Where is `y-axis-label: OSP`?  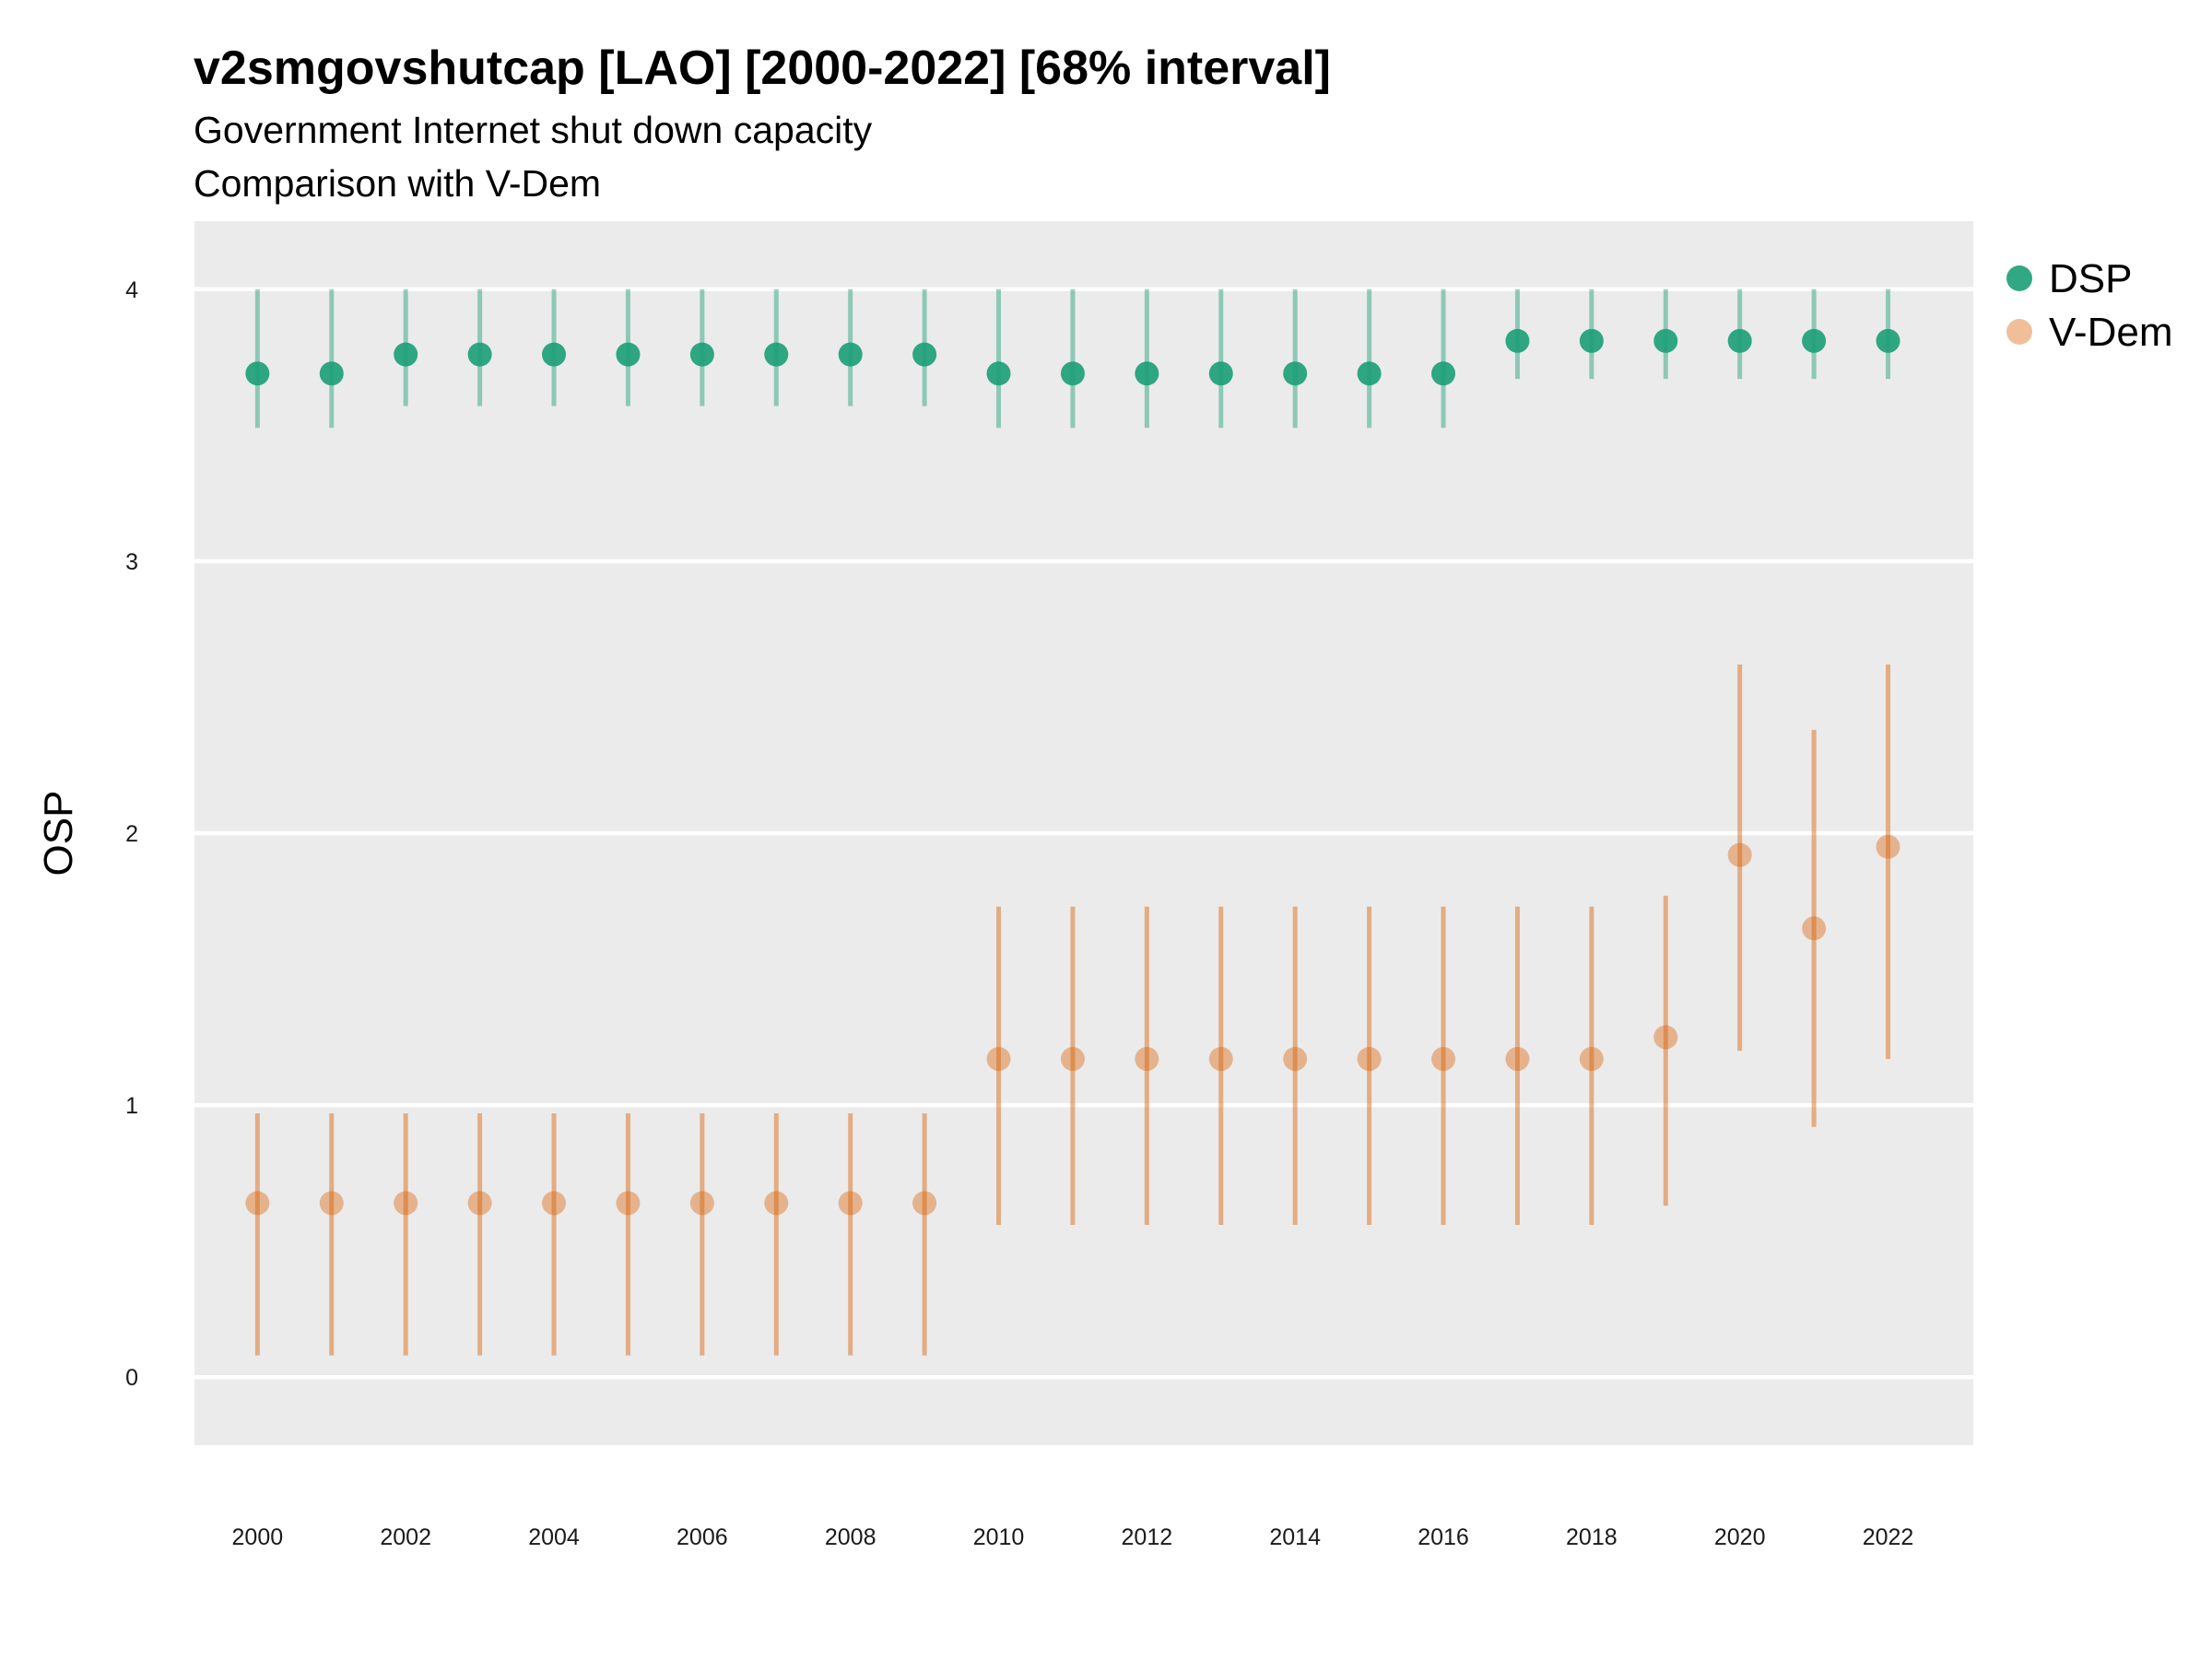
y-axis-label: OSP is located at coordinates (58, 834).